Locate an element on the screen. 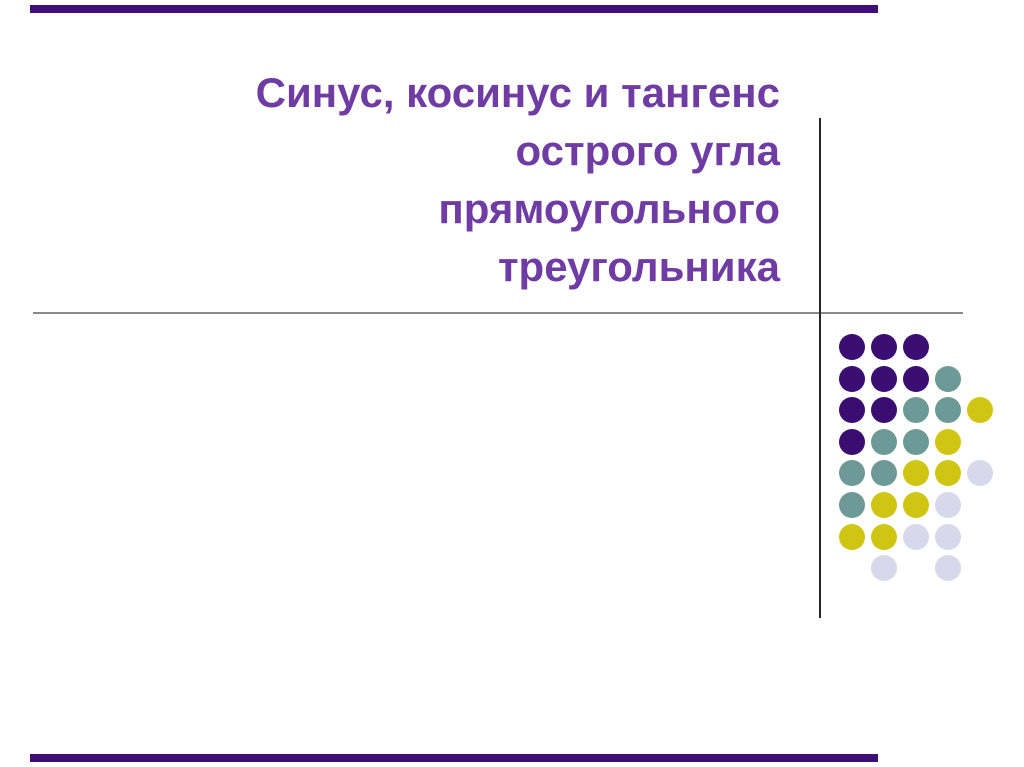  slide-title-line-2: острого угла is located at coordinates (647, 150).